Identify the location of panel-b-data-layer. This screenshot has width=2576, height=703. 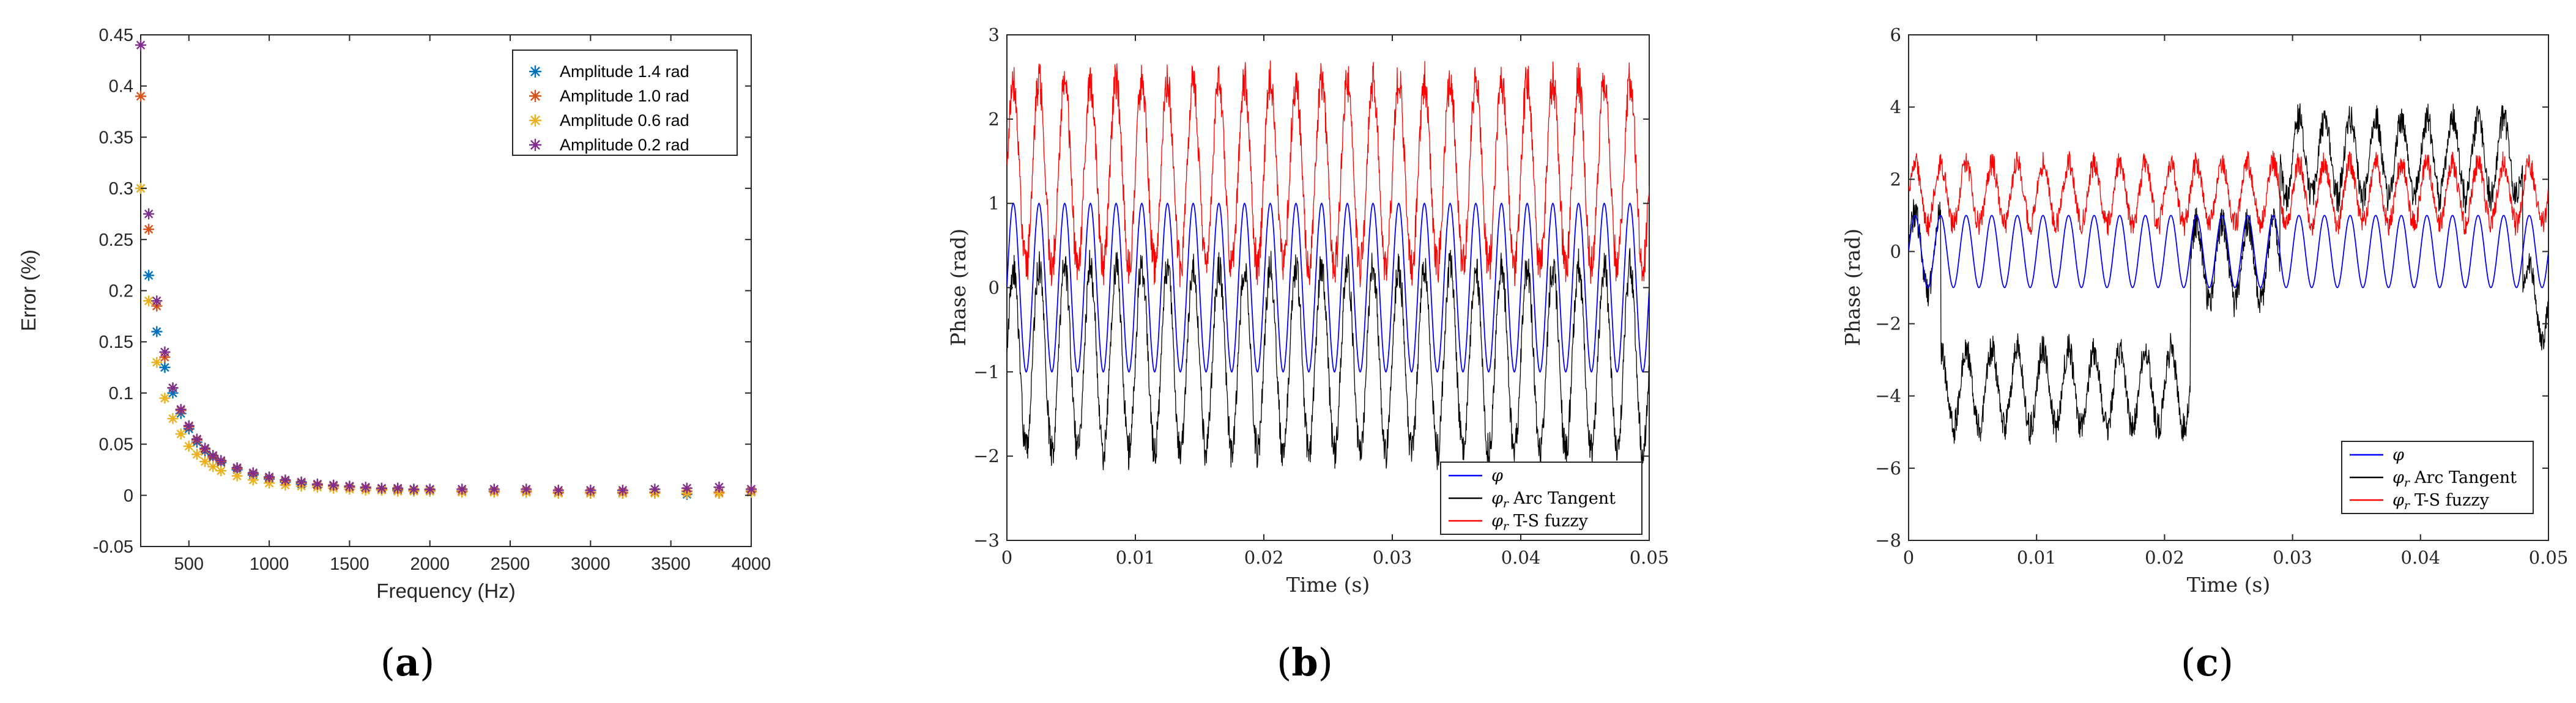
(1328, 265).